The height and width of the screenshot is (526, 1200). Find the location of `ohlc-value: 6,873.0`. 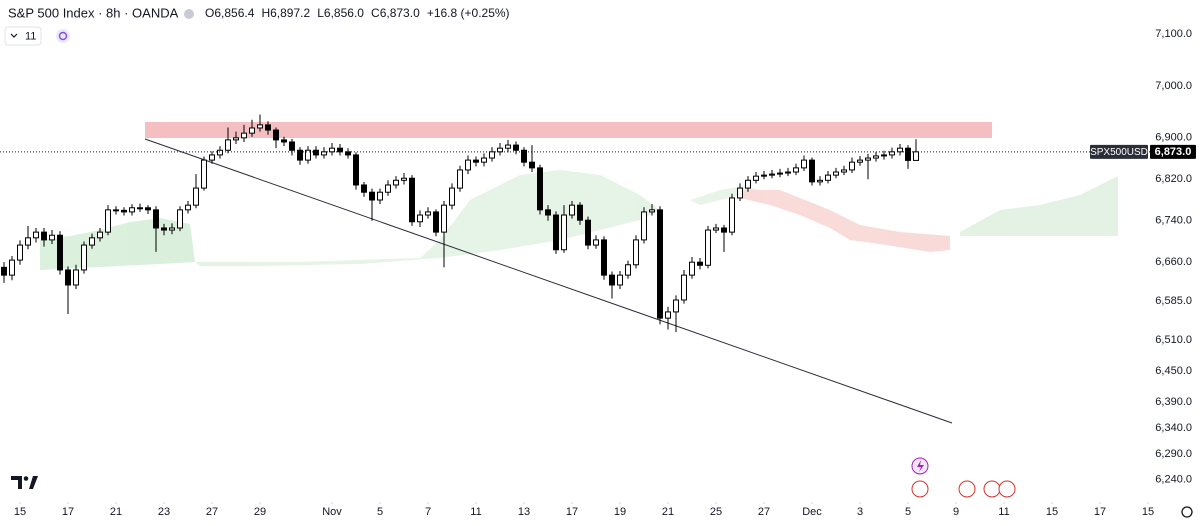

ohlc-value: 6,873.0 is located at coordinates (400, 13).